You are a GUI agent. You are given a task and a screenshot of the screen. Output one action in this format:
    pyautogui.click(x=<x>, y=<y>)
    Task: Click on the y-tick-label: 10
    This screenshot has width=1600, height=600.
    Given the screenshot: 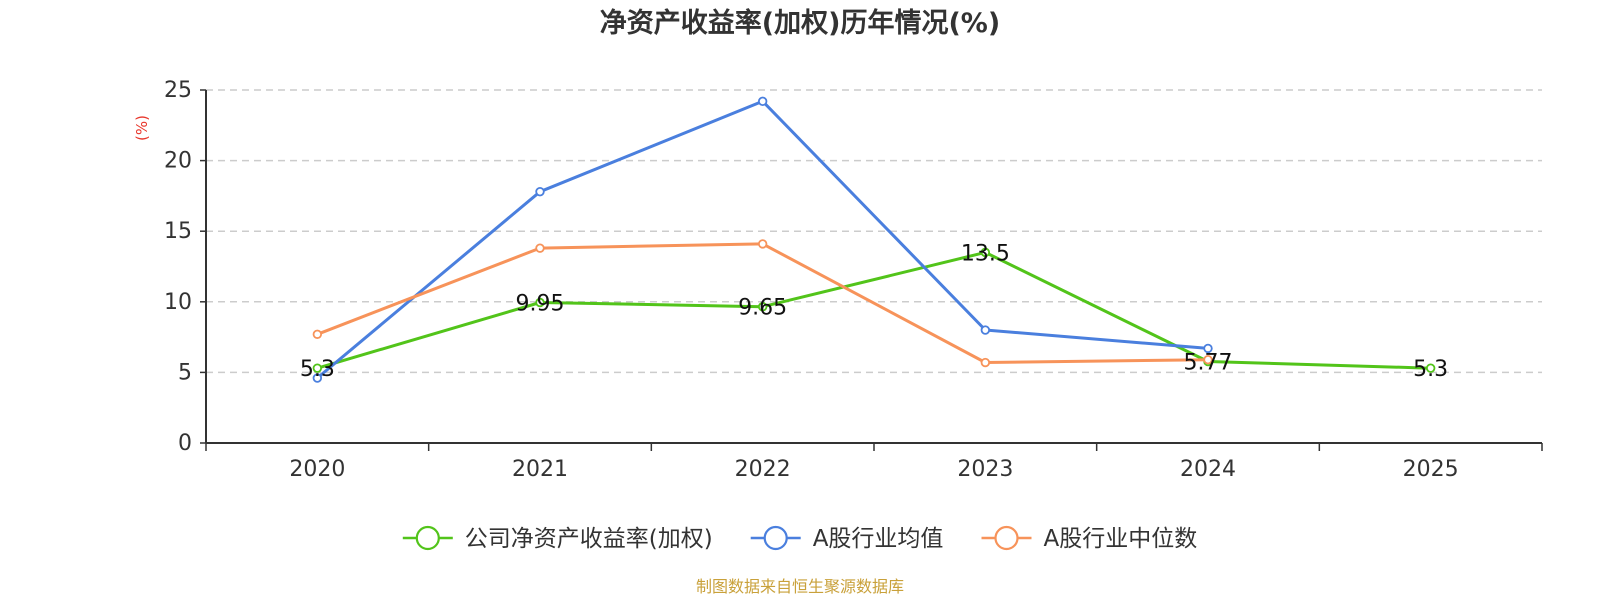 What is the action you would take?
    pyautogui.click(x=178, y=302)
    